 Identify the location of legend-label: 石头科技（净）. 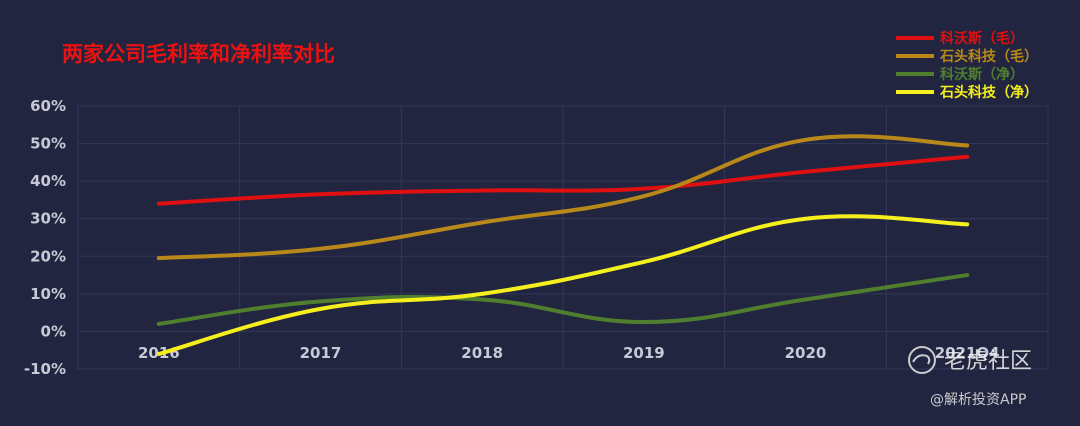
(988, 92).